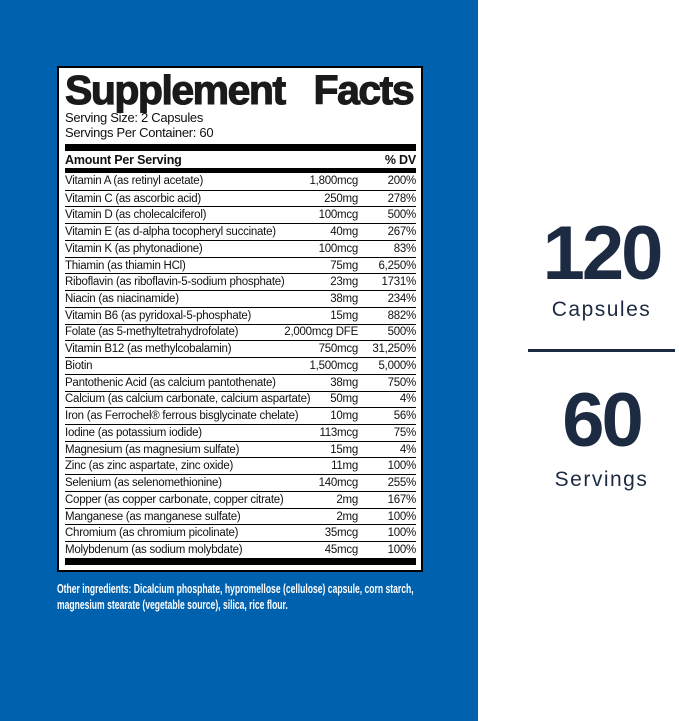  What do you see at coordinates (402, 499) in the screenshot?
I see `nutrient-daily-value: 167%` at bounding box center [402, 499].